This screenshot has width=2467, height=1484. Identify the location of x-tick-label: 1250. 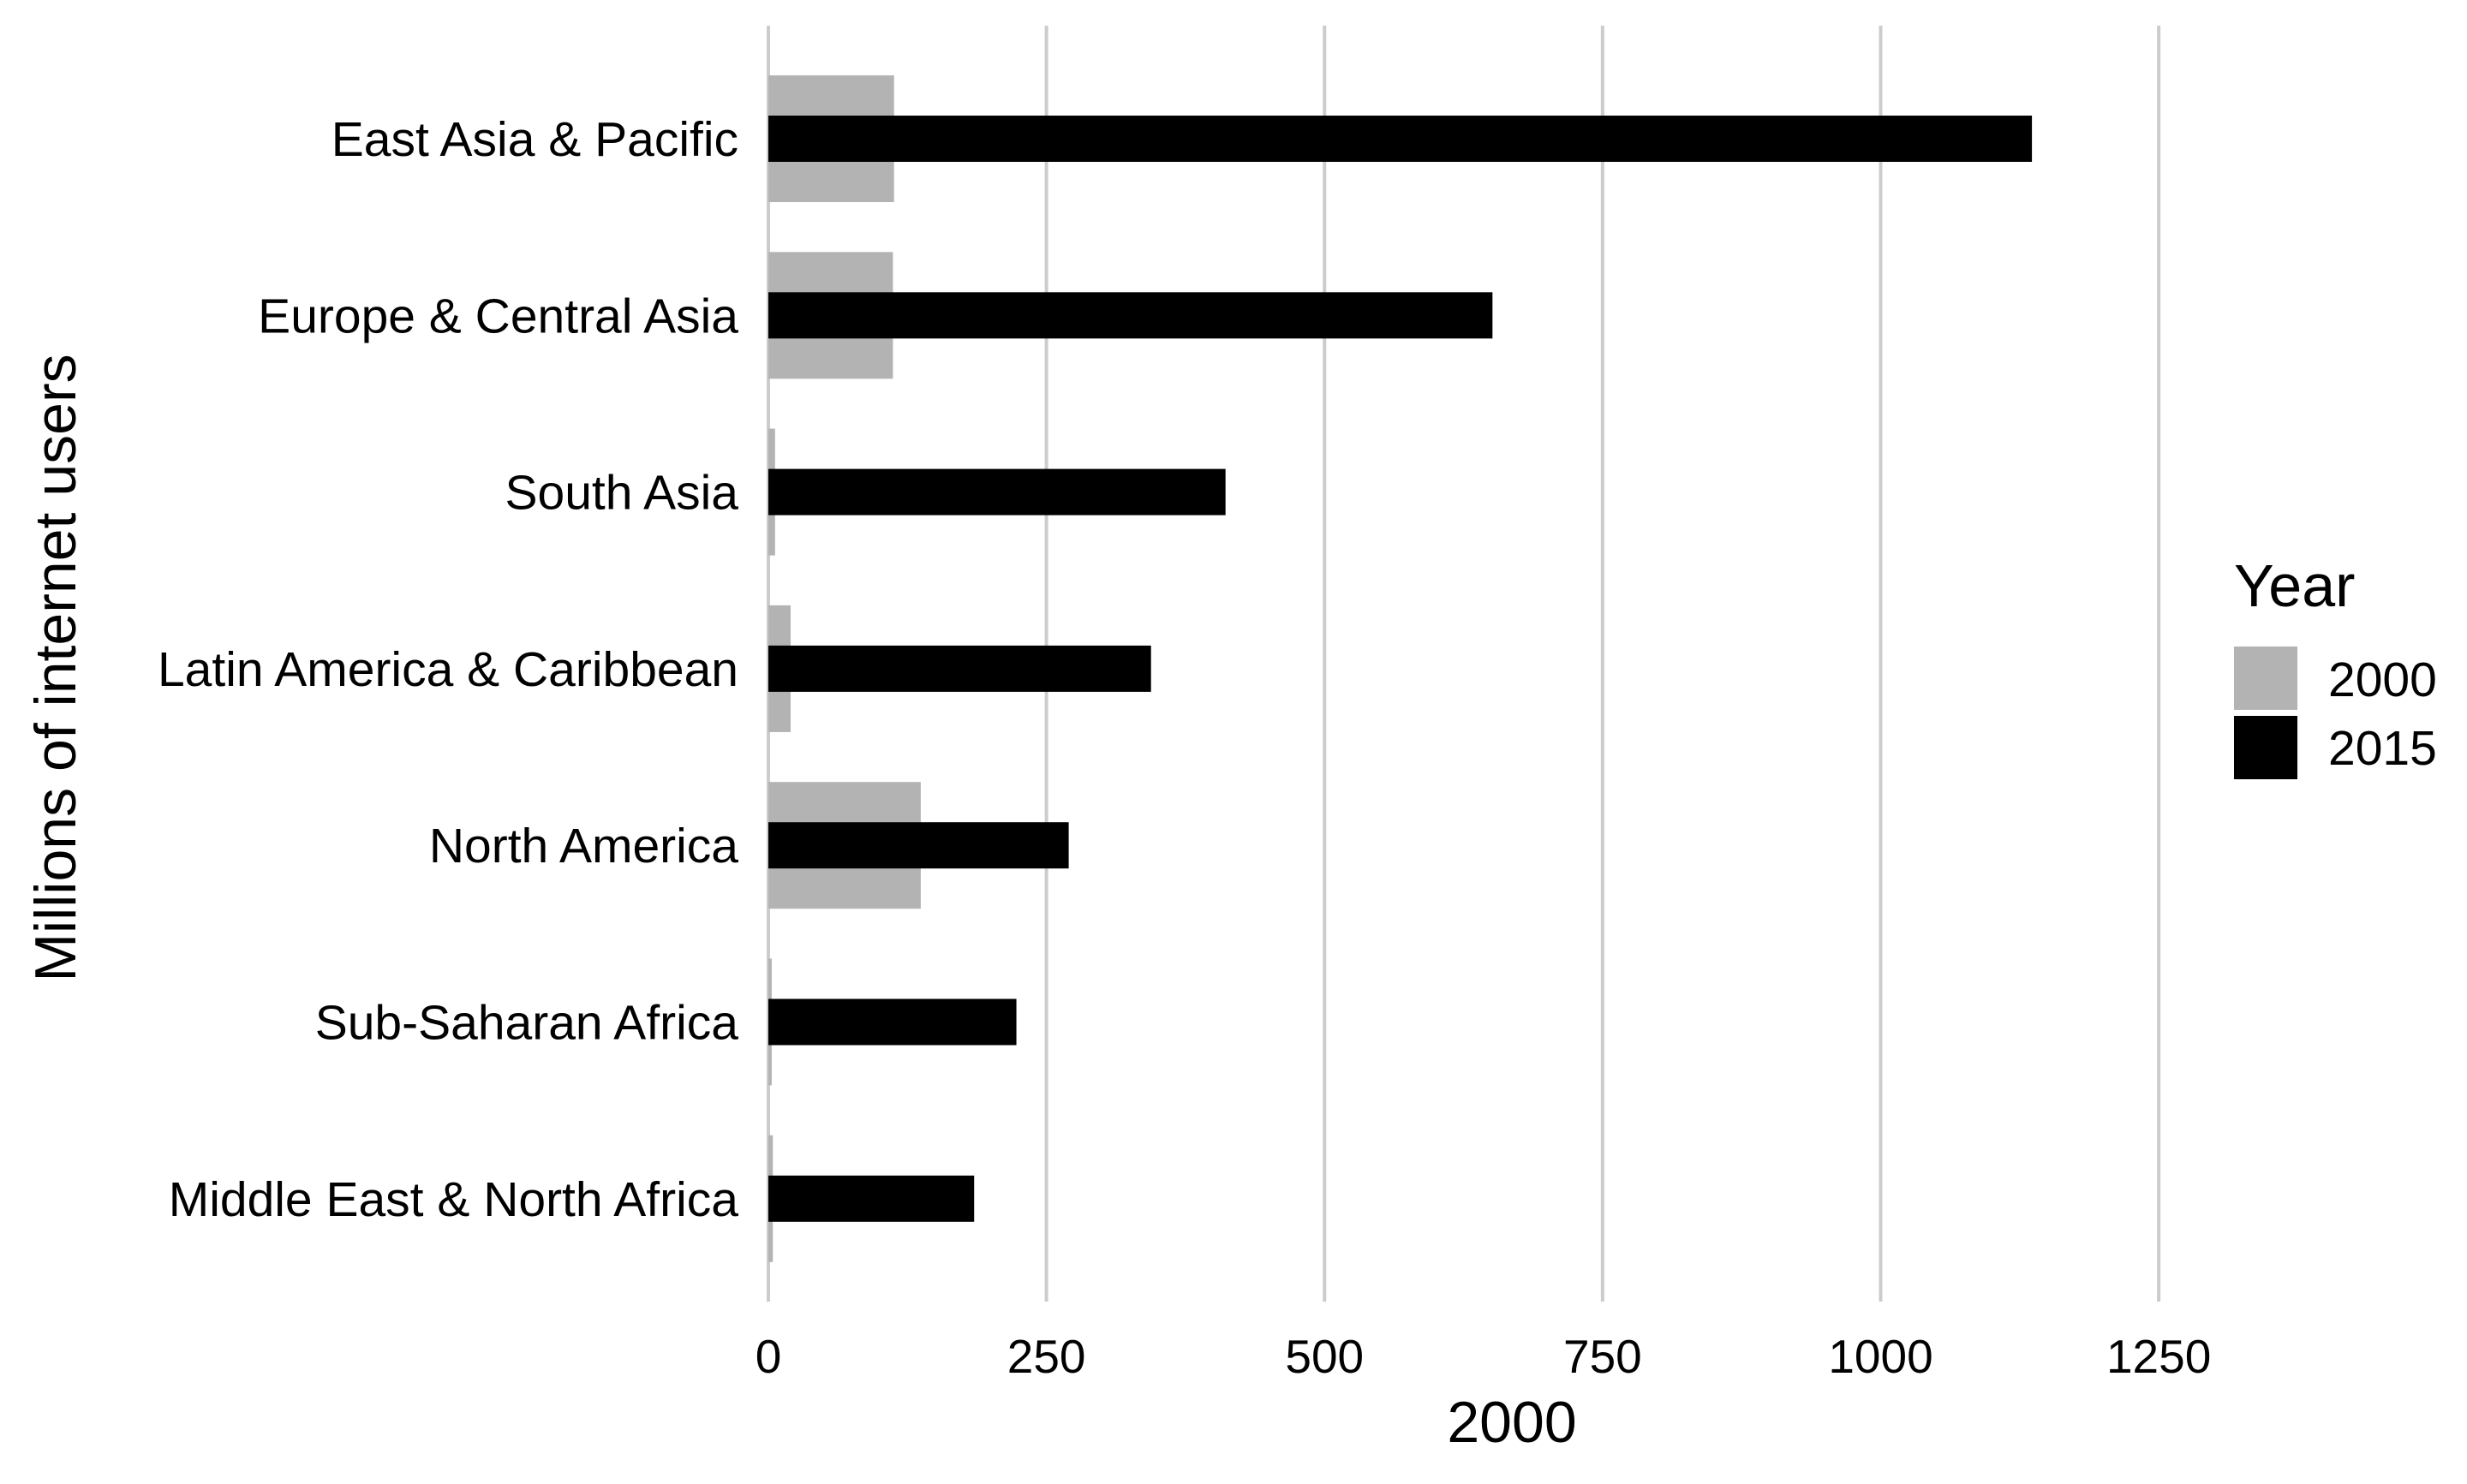
(2158, 1356).